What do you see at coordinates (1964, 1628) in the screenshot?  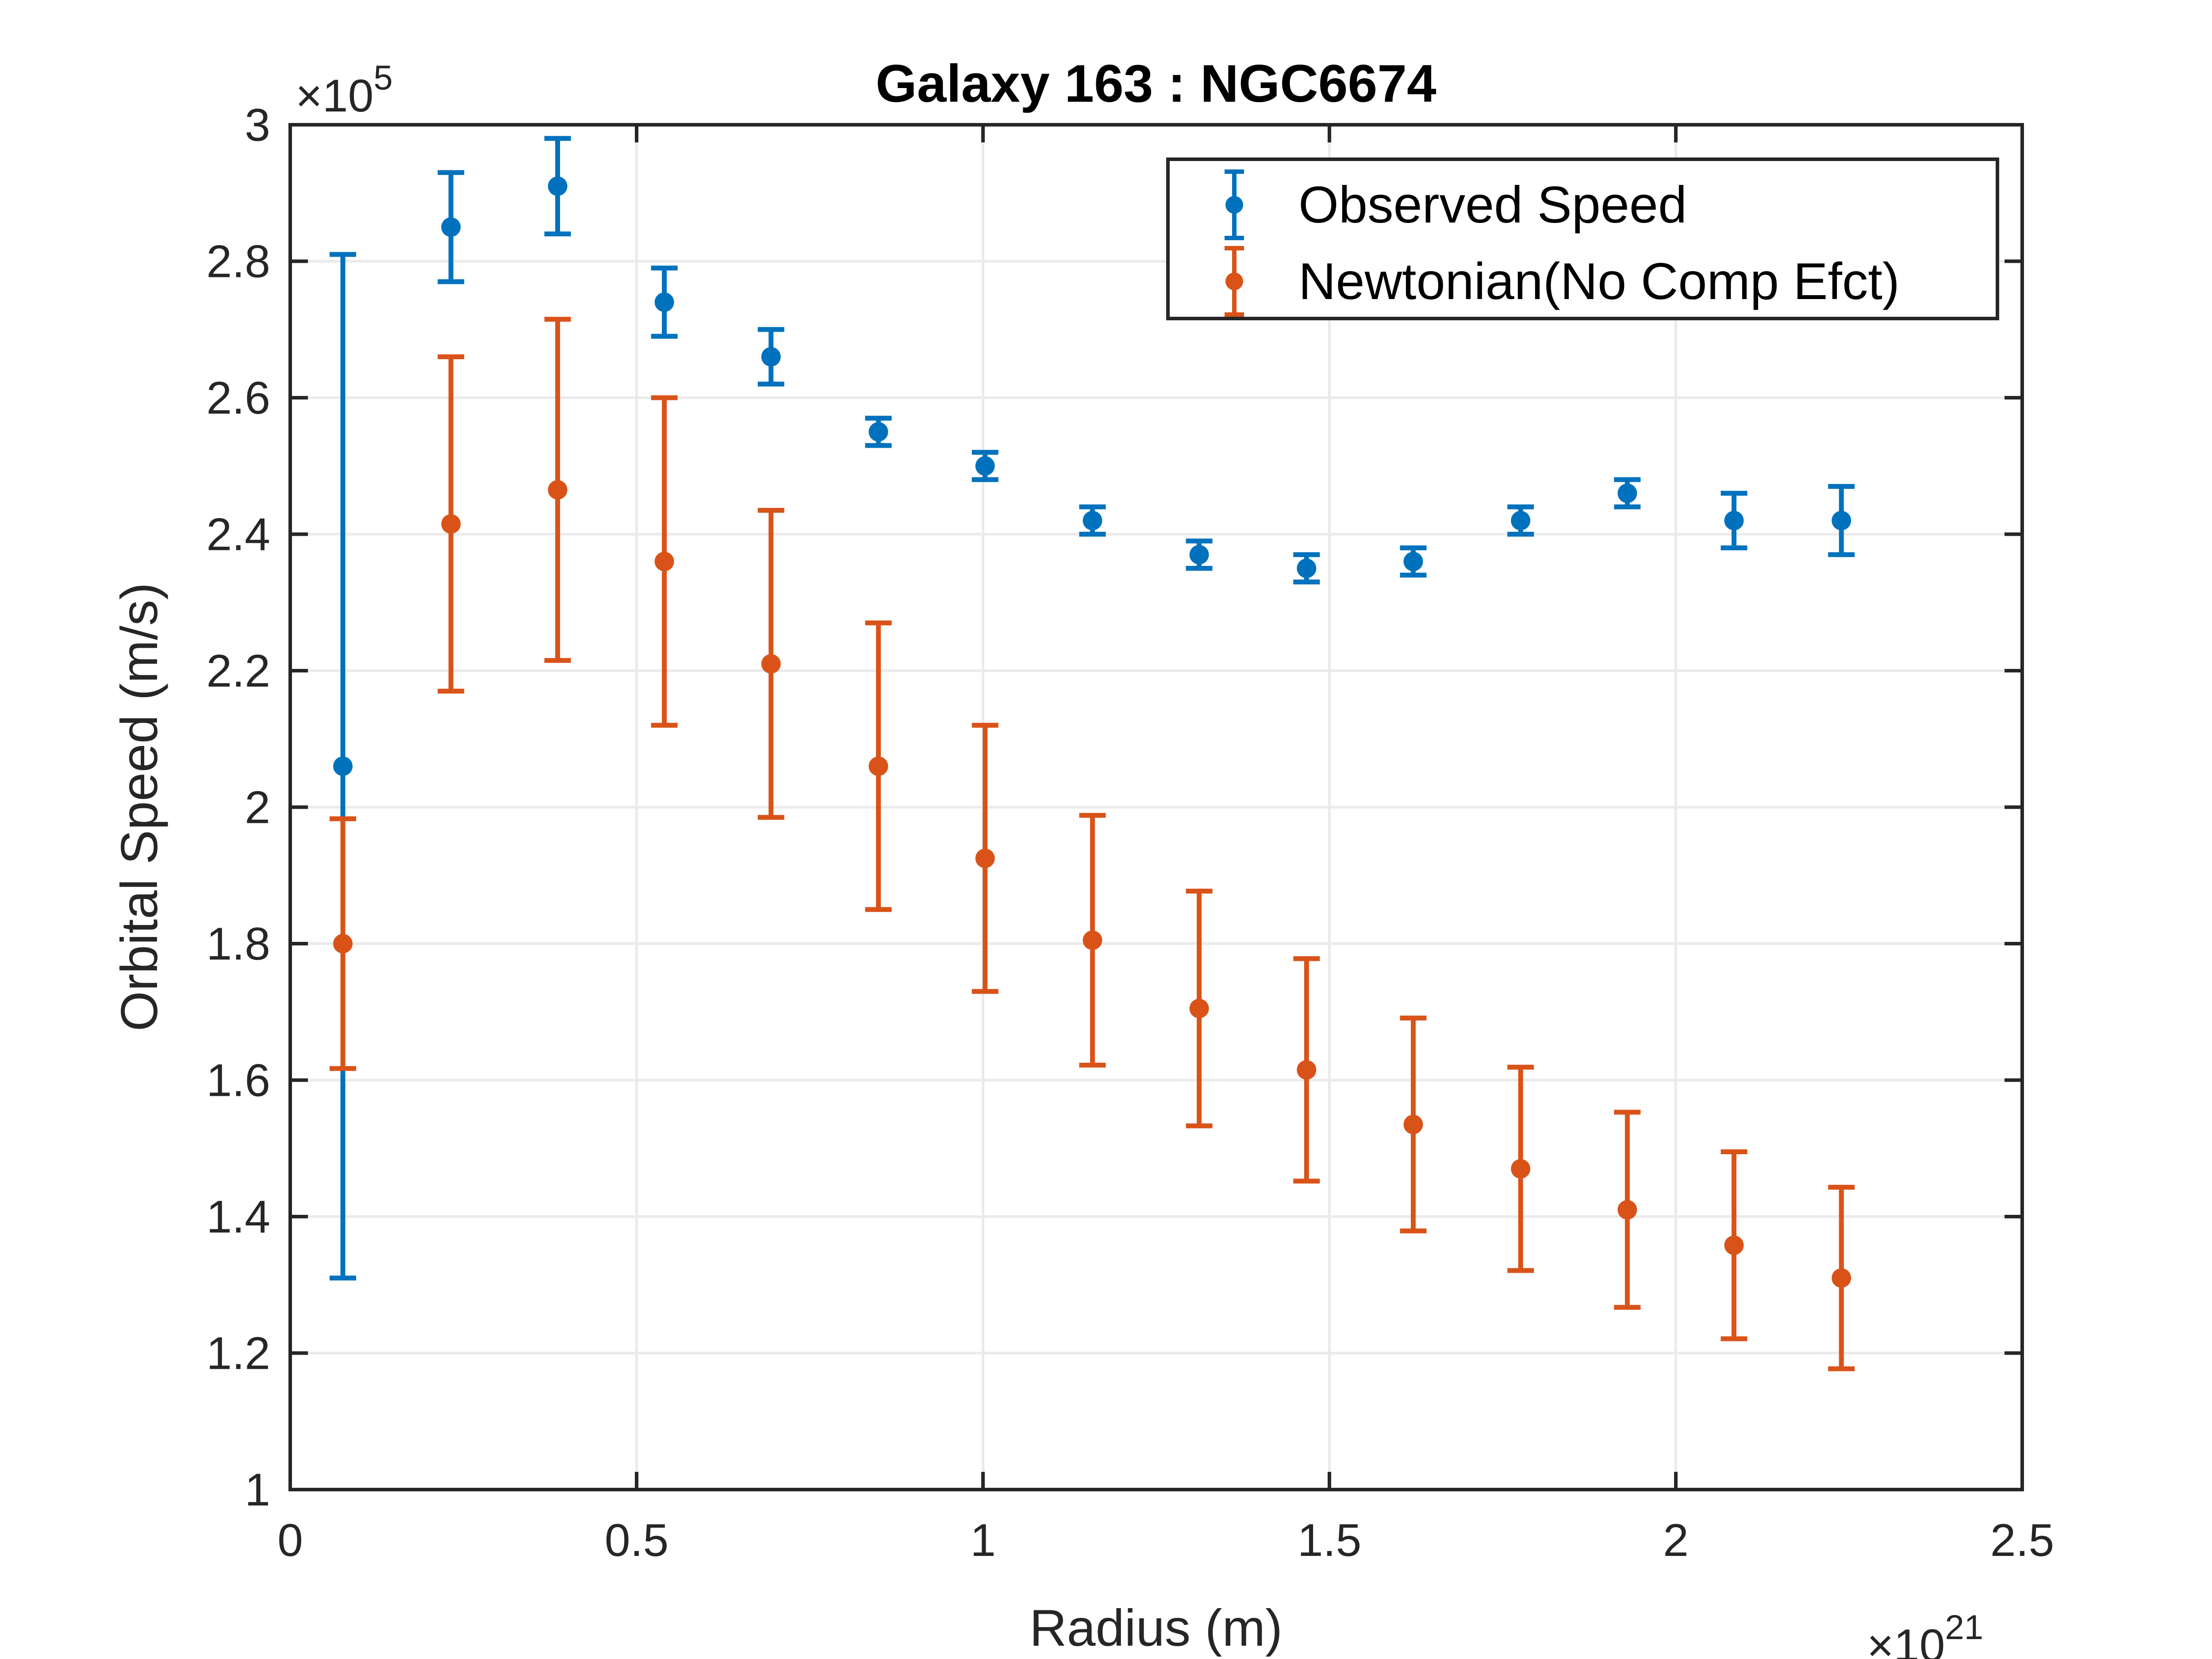 I see `x-exponent-power: 21` at bounding box center [1964, 1628].